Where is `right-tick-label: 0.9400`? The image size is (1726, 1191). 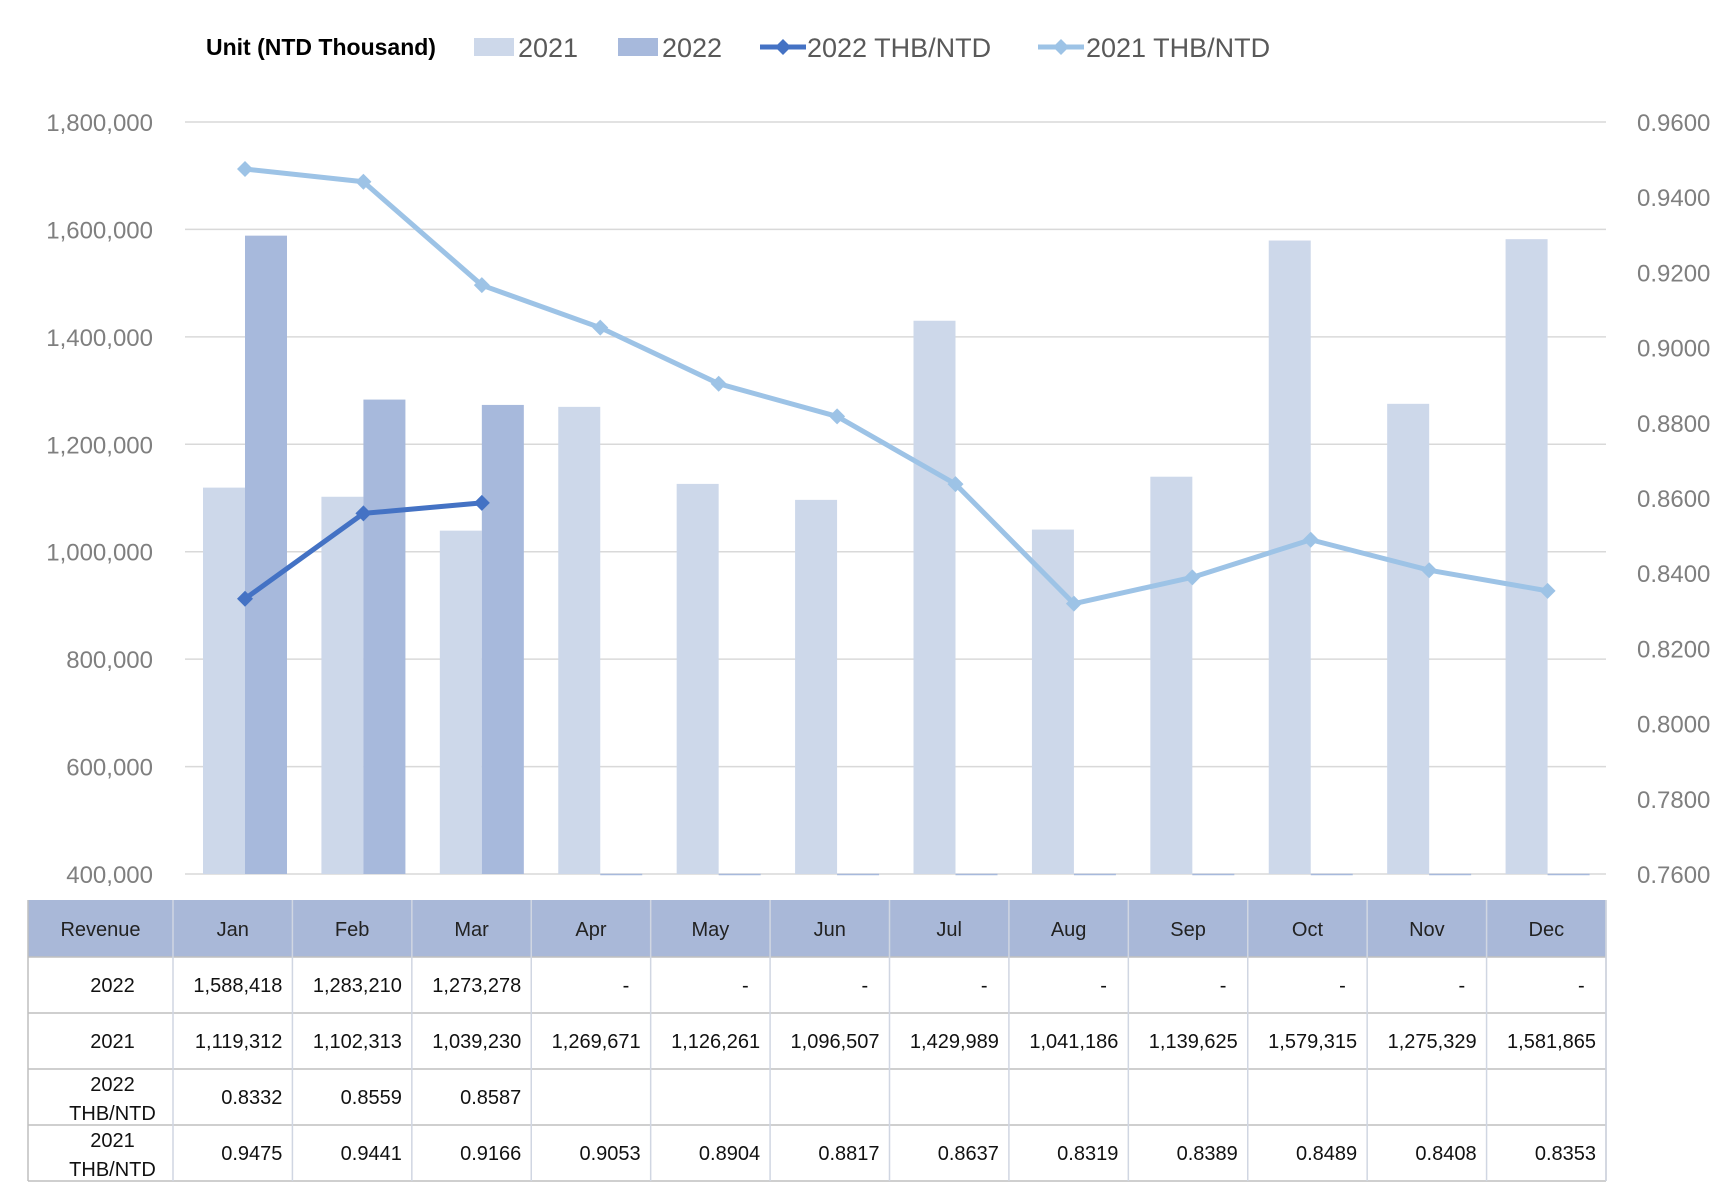
right-tick-label: 0.9400 is located at coordinates (1673, 198).